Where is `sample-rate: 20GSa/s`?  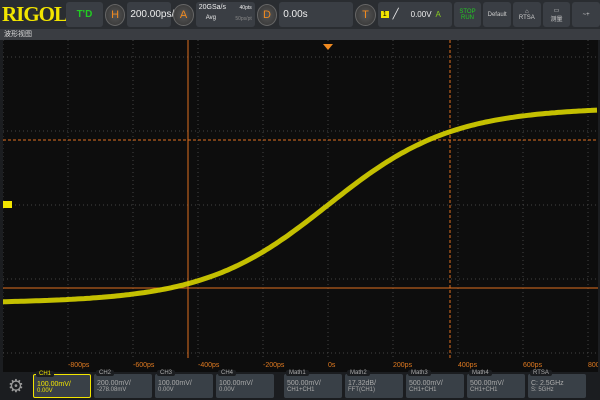
sample-rate: 20GSa/s is located at coordinates (212, 7).